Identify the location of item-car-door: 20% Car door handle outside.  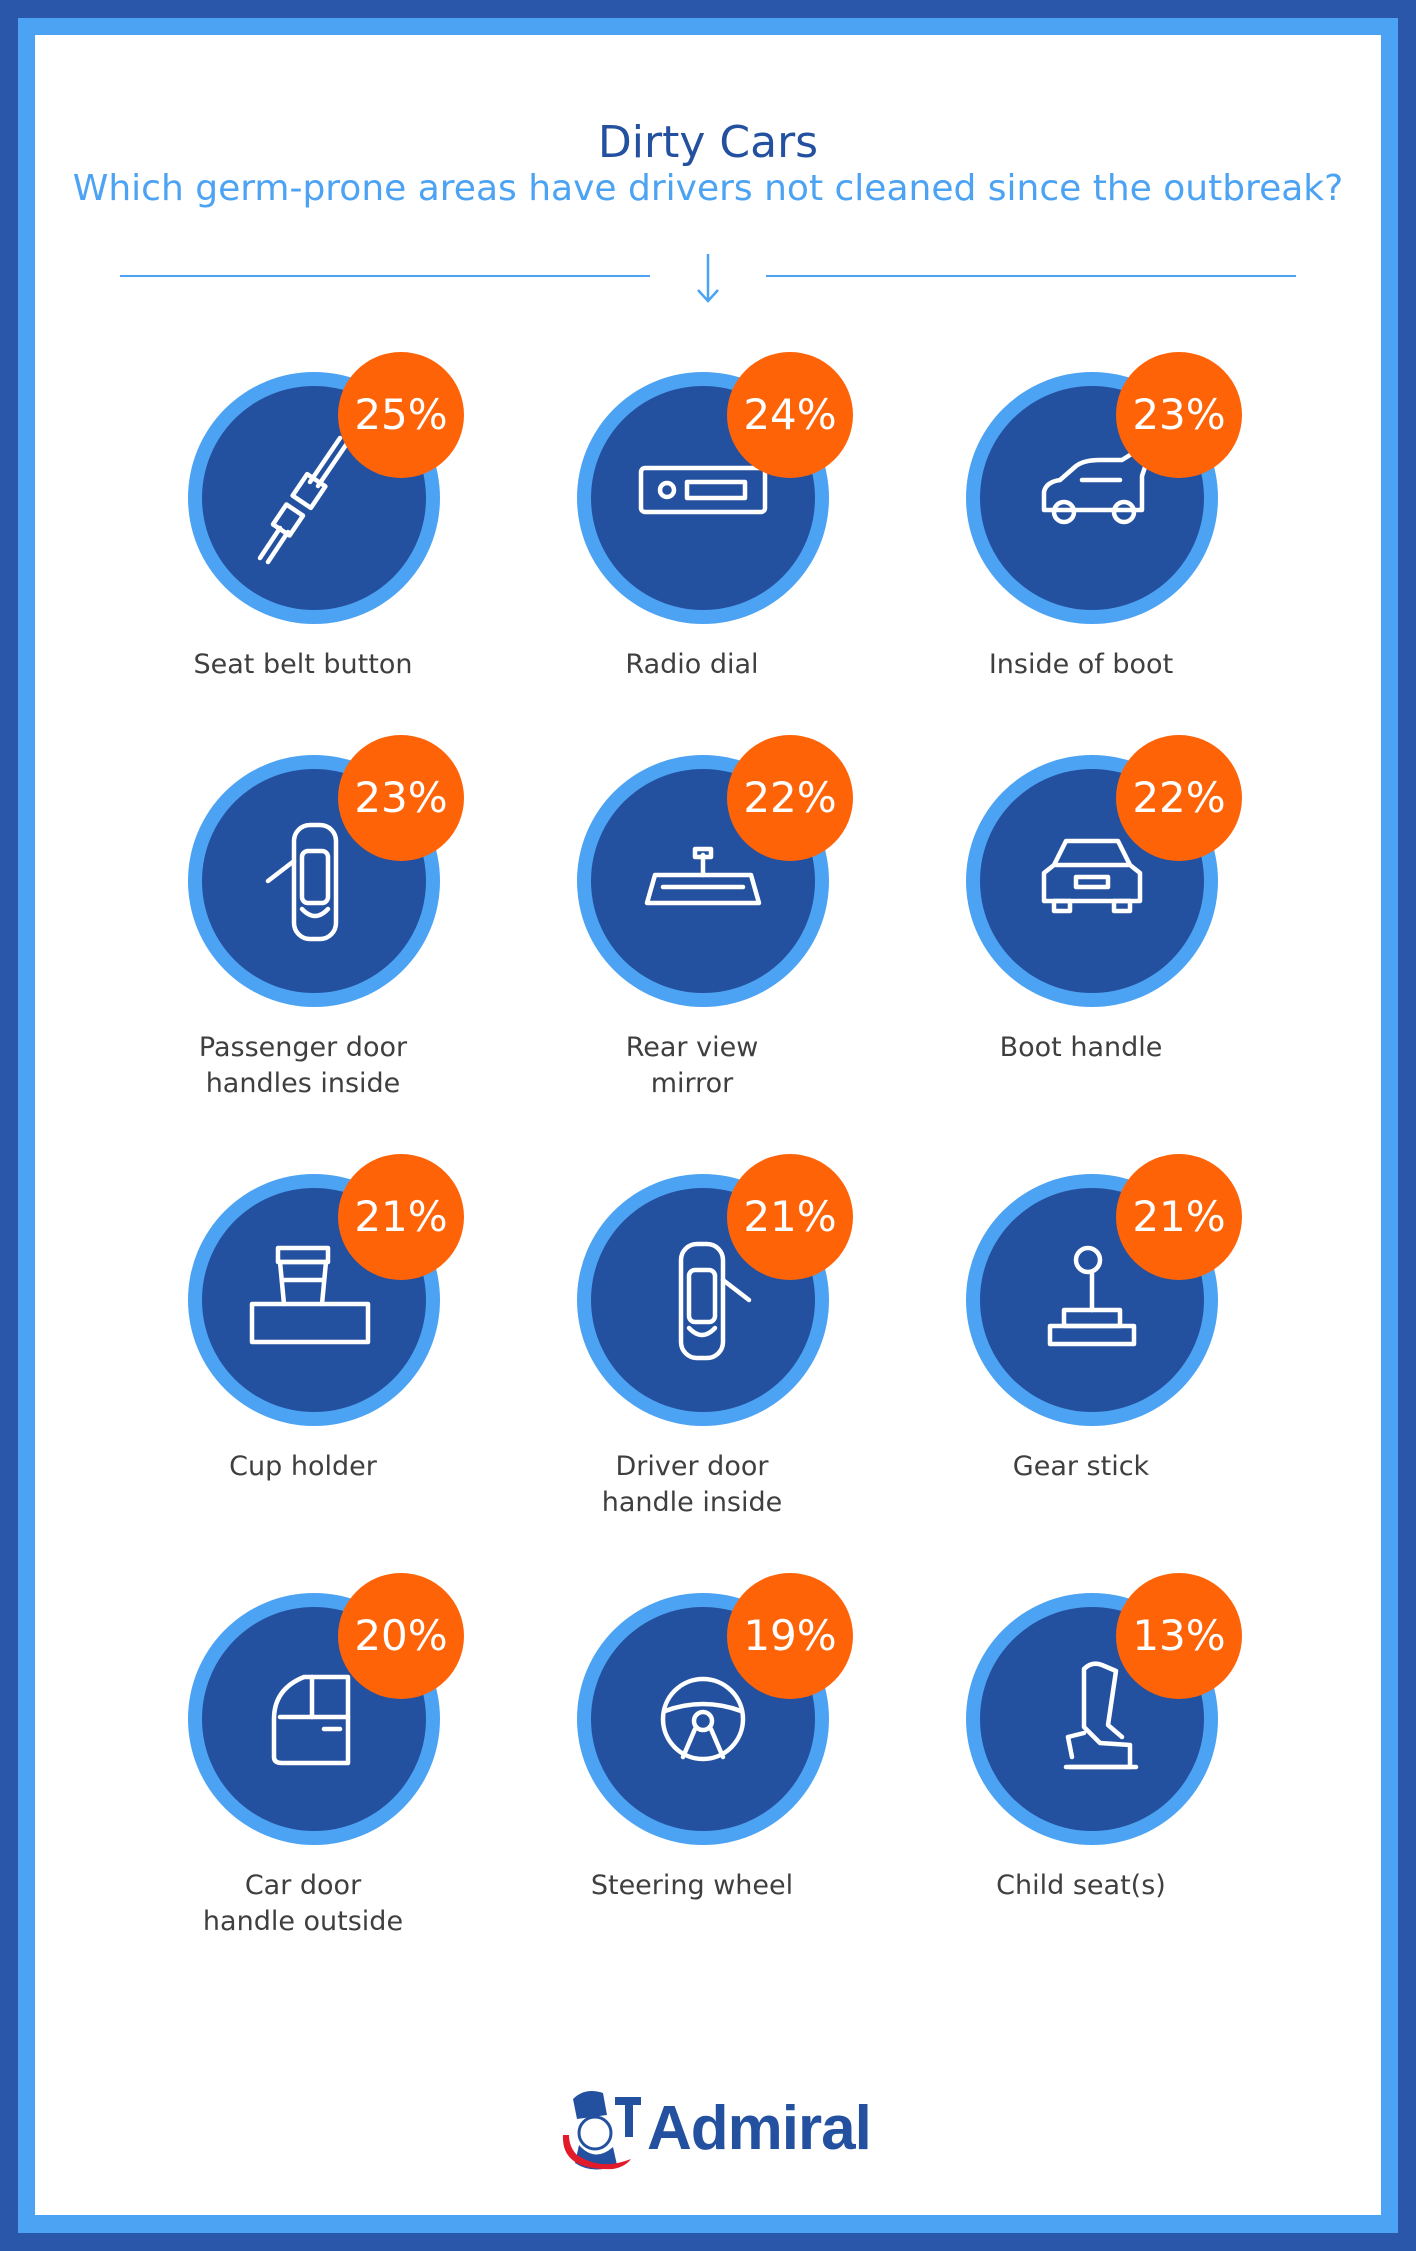
(303, 1755).